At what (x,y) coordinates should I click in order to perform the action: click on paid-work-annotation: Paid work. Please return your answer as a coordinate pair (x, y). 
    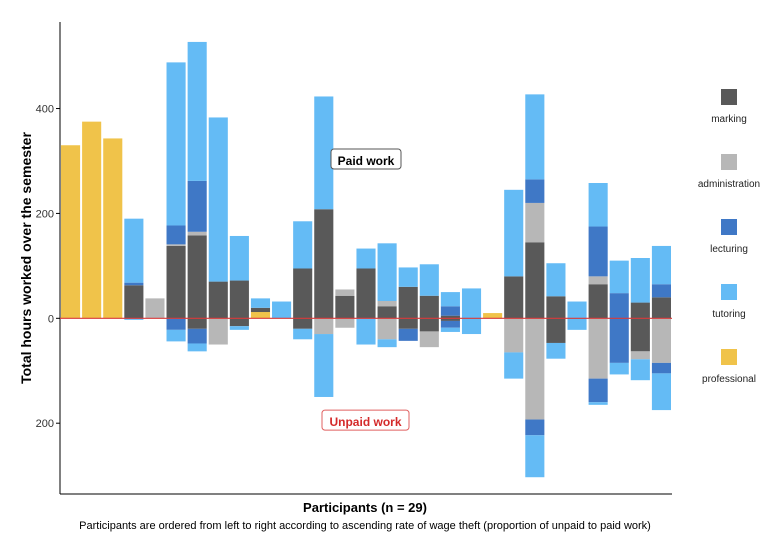
    Looking at the image, I should click on (366, 159).